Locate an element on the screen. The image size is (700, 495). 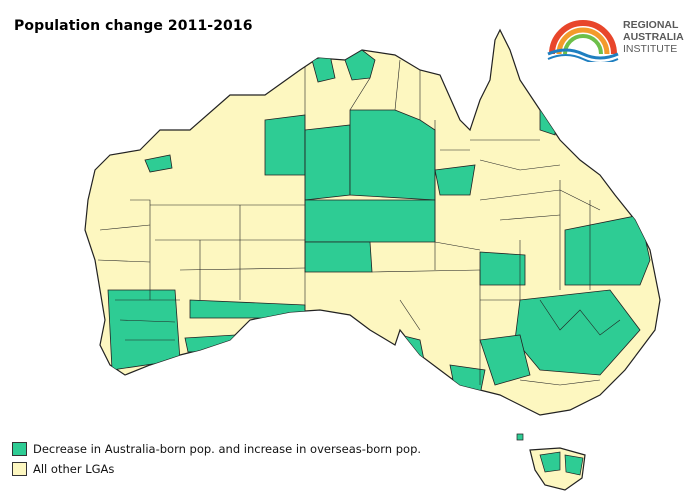
lga-nt-south is located at coordinates (370, 221).